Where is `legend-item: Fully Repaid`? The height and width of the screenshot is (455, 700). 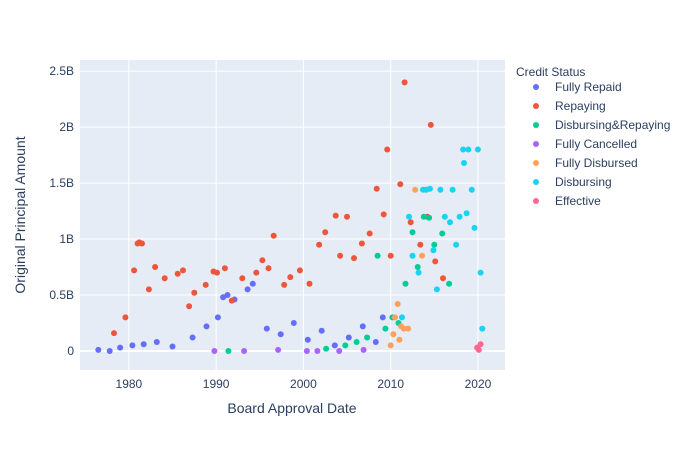
legend-item: Fully Repaid is located at coordinates (577, 87).